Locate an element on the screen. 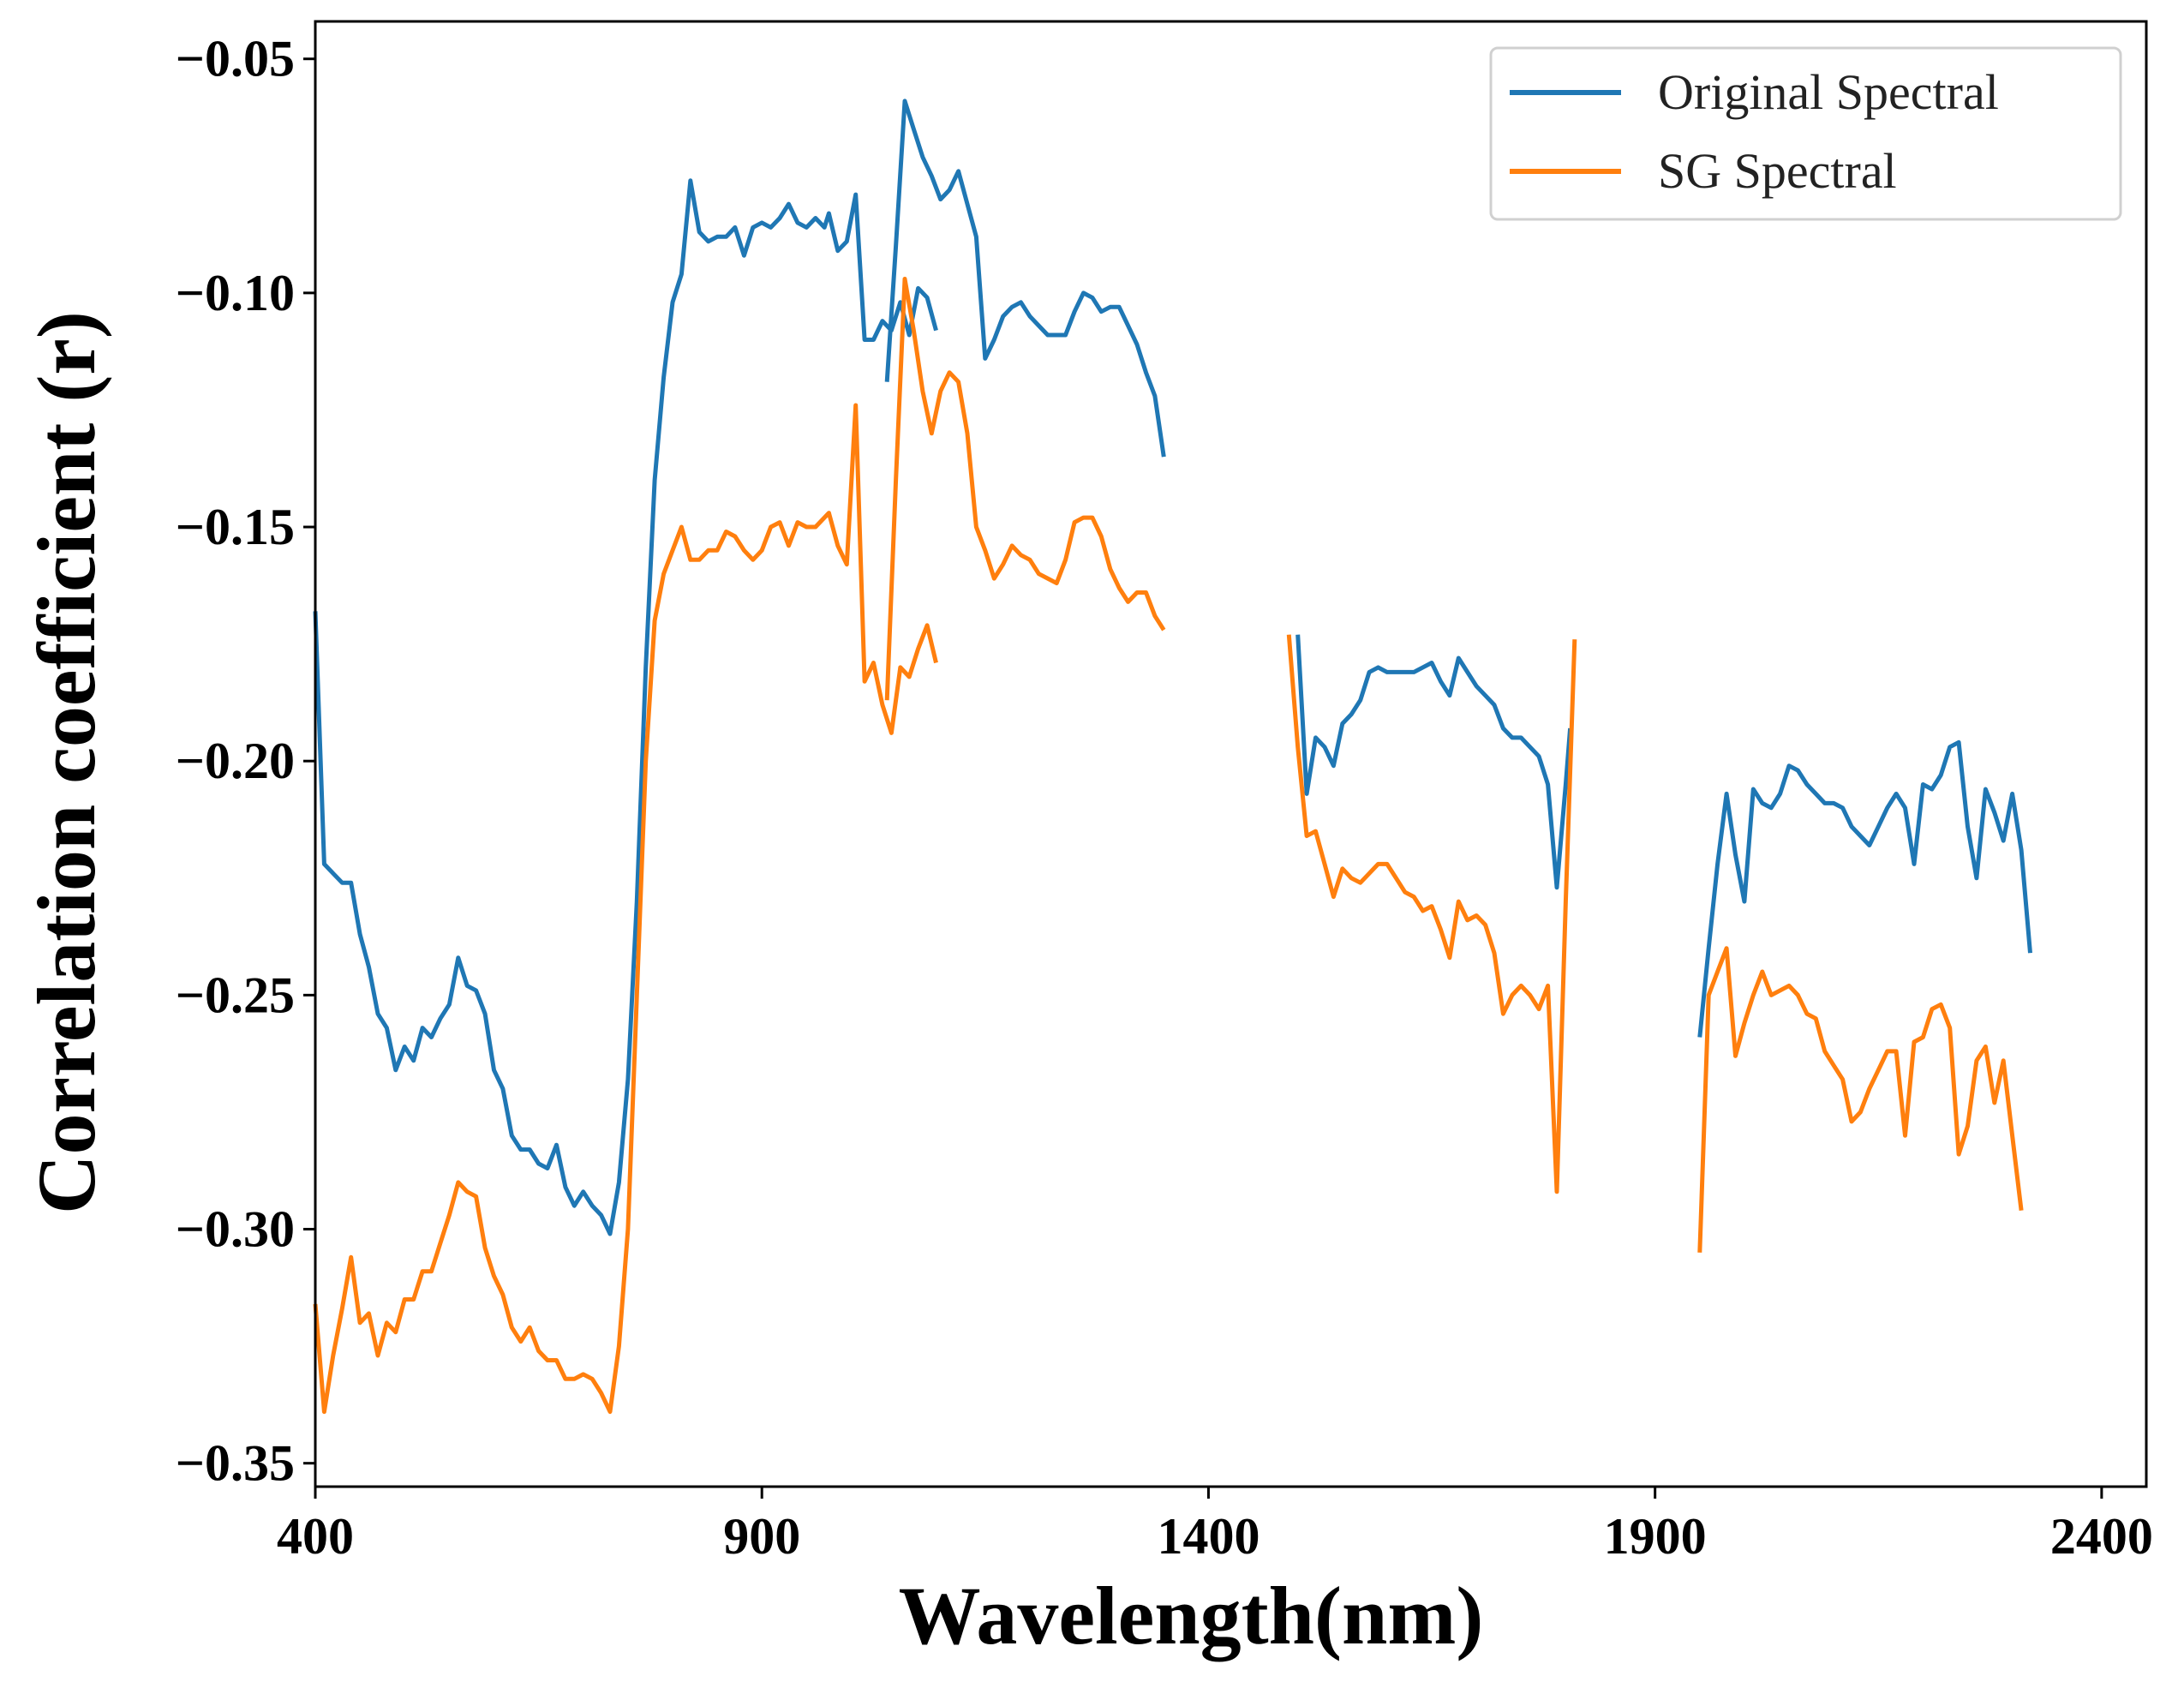 This screenshot has height=1682, width=2184. legend-box is located at coordinates (1805, 133).